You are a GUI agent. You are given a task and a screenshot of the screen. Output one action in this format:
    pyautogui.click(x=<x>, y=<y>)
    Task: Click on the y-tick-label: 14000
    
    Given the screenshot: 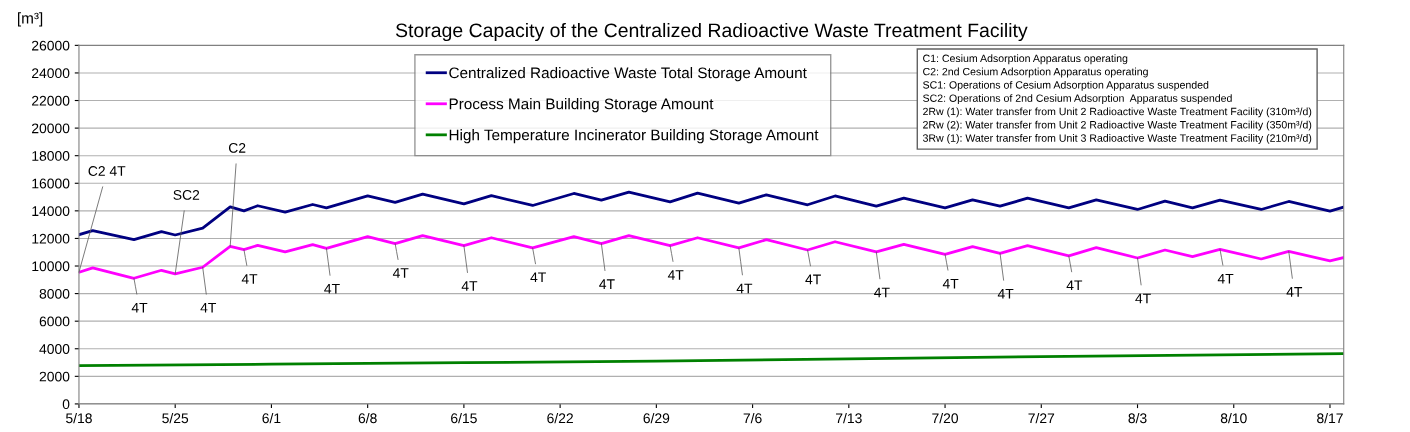 What is the action you would take?
    pyautogui.click(x=51, y=211)
    